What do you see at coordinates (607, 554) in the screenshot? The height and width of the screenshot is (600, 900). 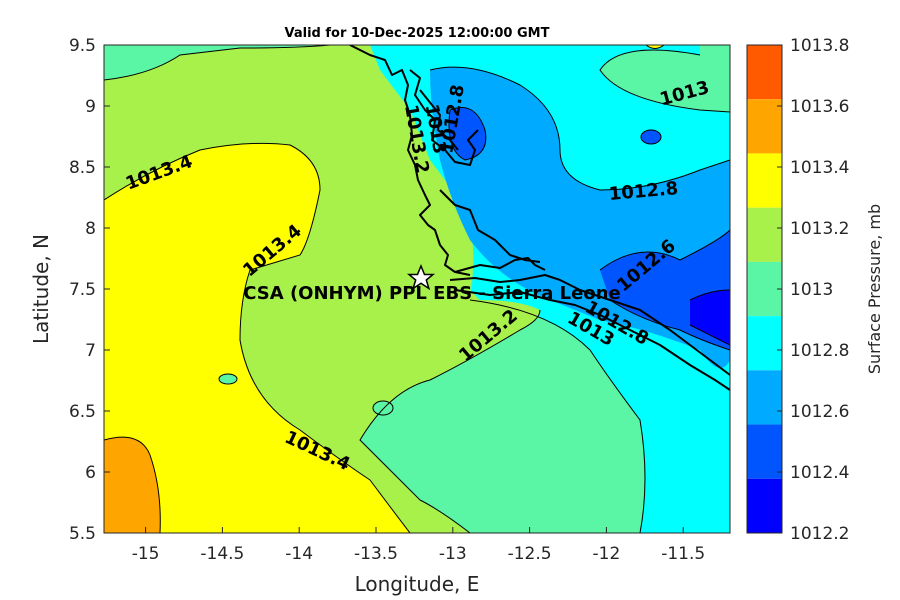 I see `x-tick-label: -12` at bounding box center [607, 554].